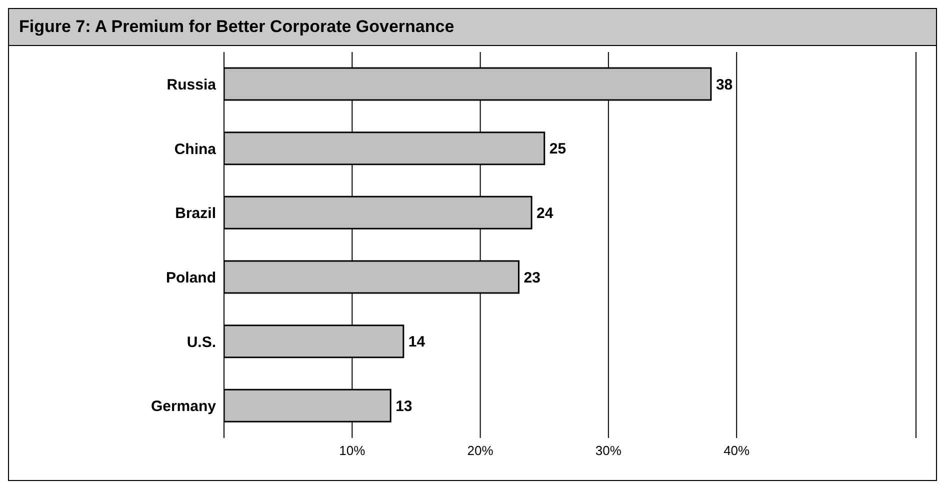 The width and height of the screenshot is (945, 489). What do you see at coordinates (480, 450) in the screenshot?
I see `x-tick-label: 20%` at bounding box center [480, 450].